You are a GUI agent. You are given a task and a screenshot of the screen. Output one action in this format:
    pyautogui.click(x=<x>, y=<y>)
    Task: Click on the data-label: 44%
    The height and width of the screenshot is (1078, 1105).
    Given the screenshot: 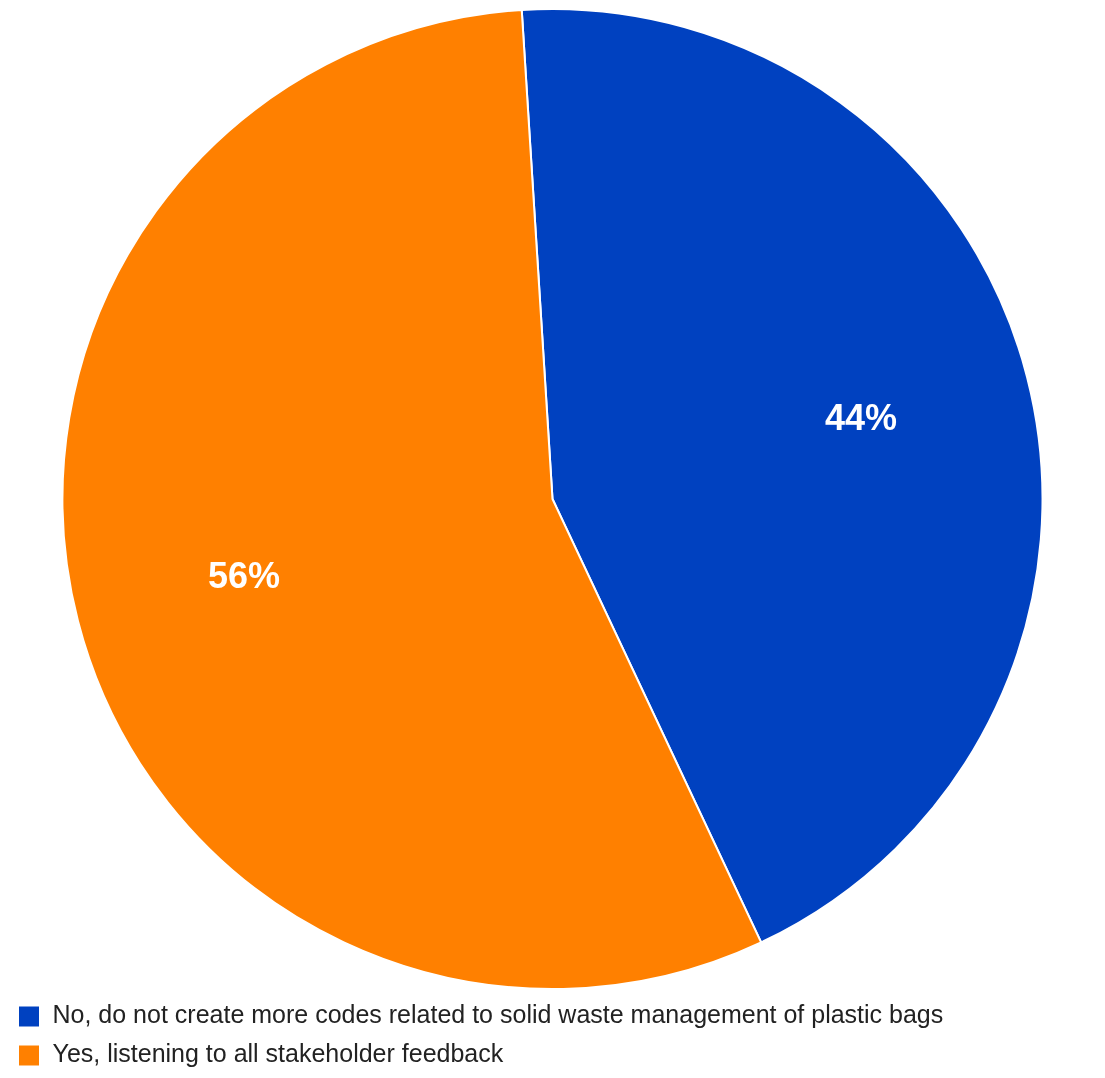 What is the action you would take?
    pyautogui.click(x=861, y=417)
    